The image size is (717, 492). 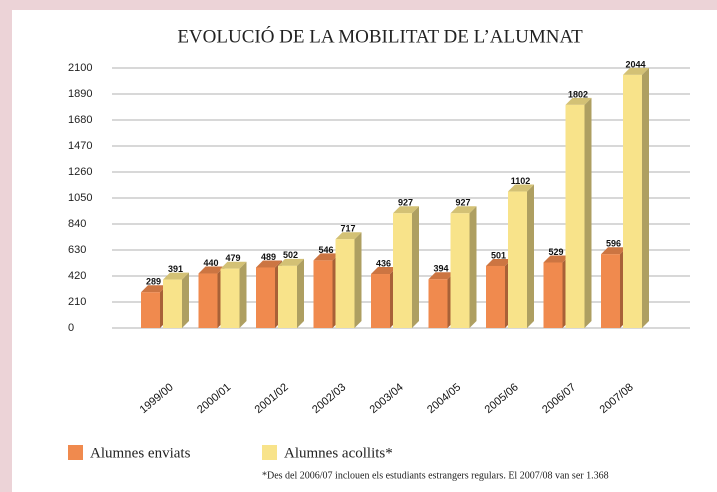 What do you see at coordinates (521, 181) in the screenshot?
I see `data-label: 1102` at bounding box center [521, 181].